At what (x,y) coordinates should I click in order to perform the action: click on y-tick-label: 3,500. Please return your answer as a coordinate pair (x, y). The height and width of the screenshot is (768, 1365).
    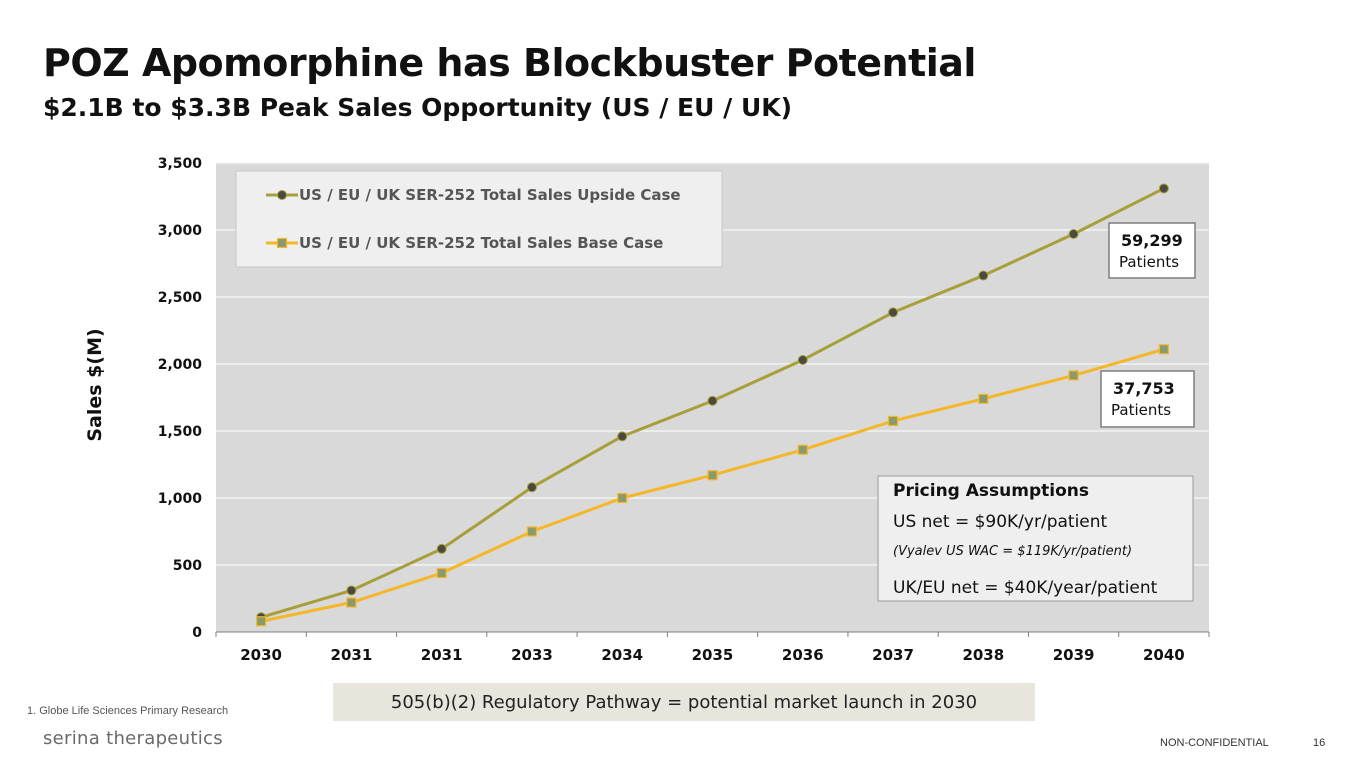
    Looking at the image, I should click on (180, 164).